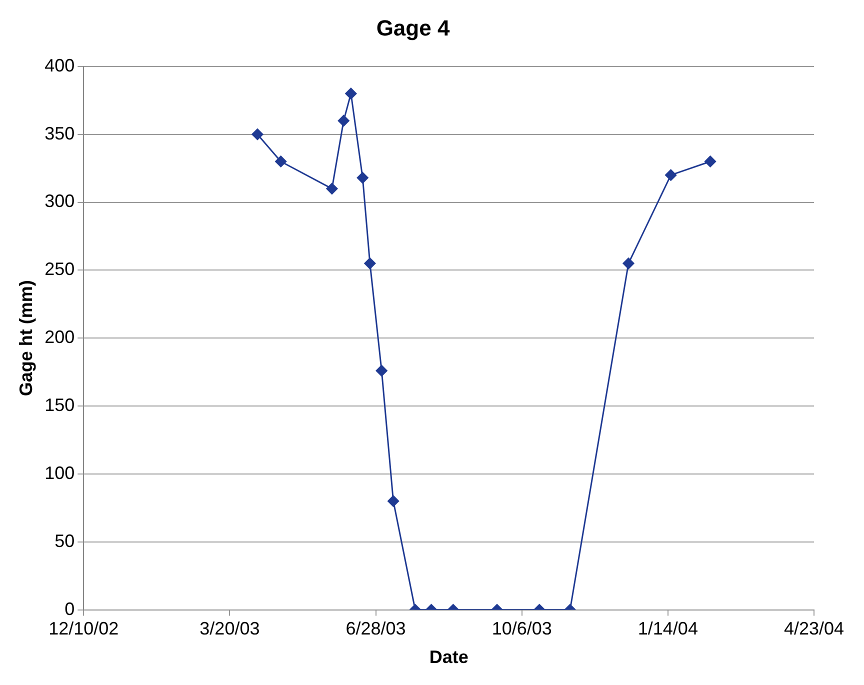 The width and height of the screenshot is (864, 685). I want to click on y-tick-label: 100, so click(59, 472).